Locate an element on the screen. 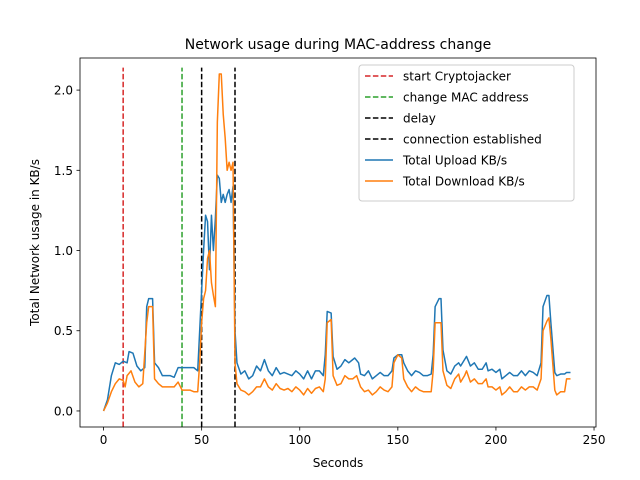 This screenshot has width=640, height=480. y-tick-label: 0.0 is located at coordinates (63, 411).